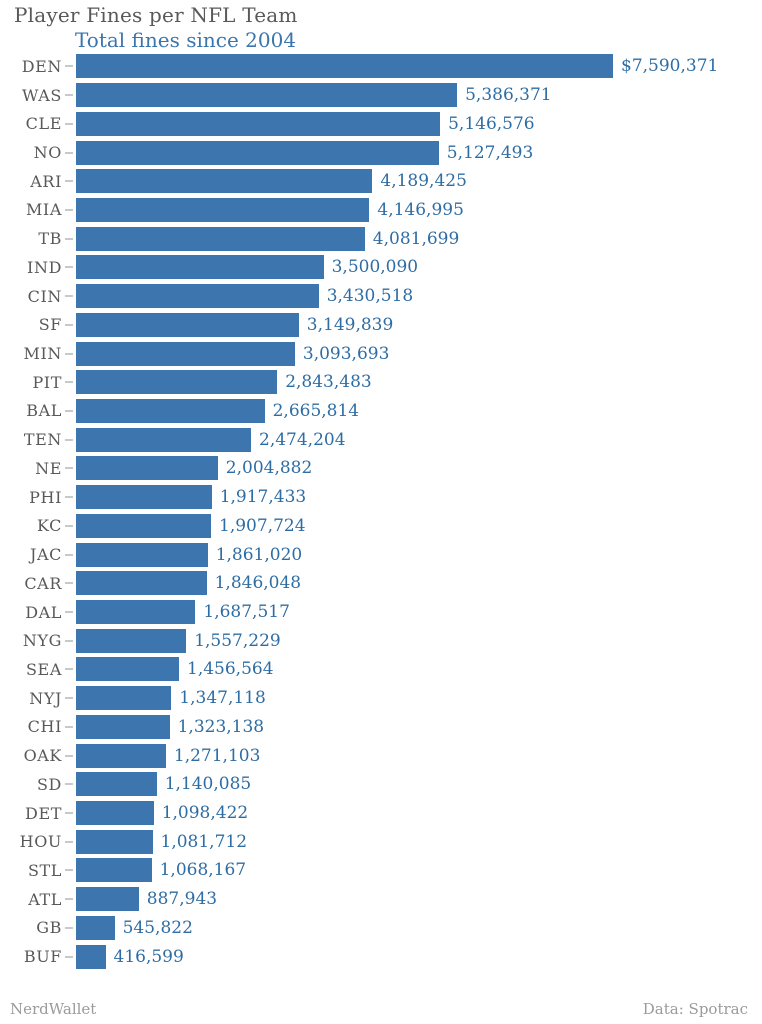  Describe the element at coordinates (381, 928) in the screenshot. I see `bar-row: GB 545,822` at that location.